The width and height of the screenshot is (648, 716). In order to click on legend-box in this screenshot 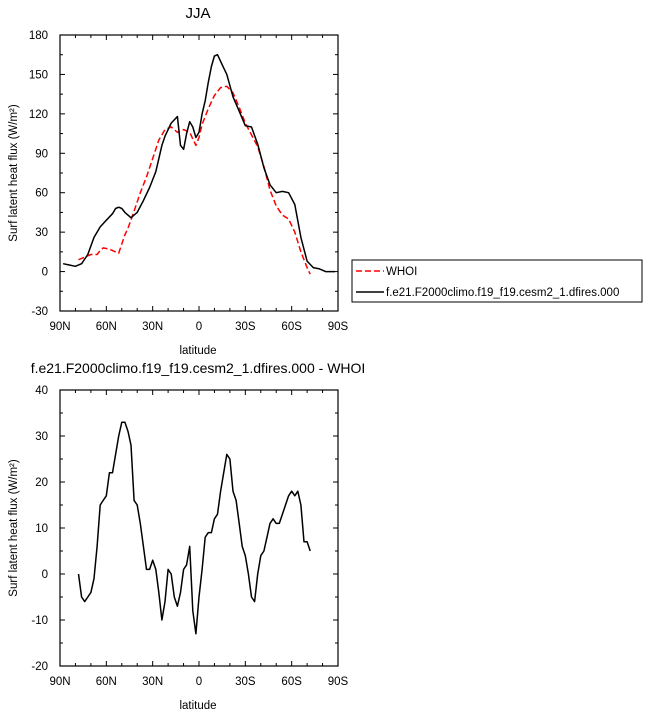, I will do `click(497, 281)`.